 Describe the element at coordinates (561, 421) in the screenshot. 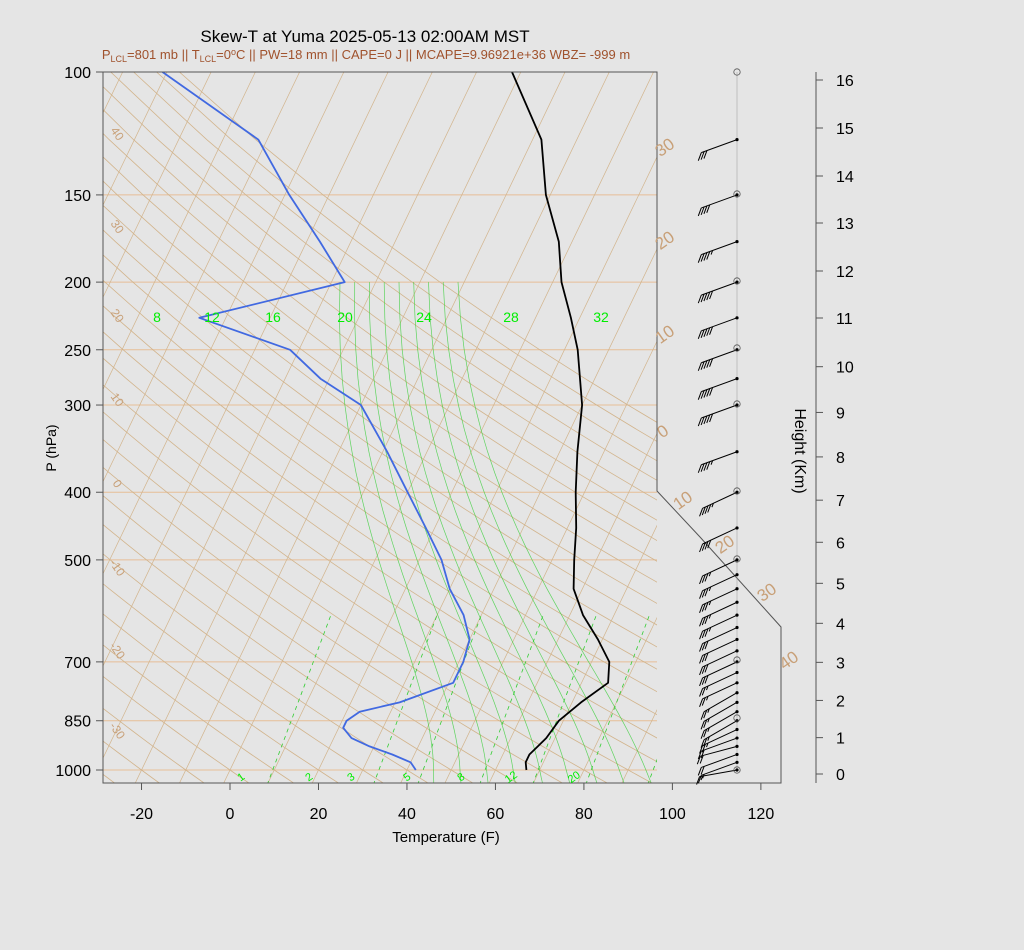

I see `series-line` at that location.